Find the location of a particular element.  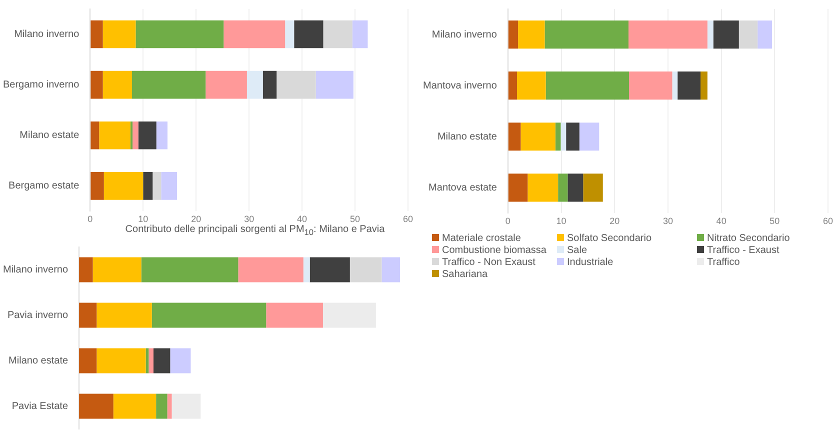

legend-label: Sahariana is located at coordinates (465, 274).